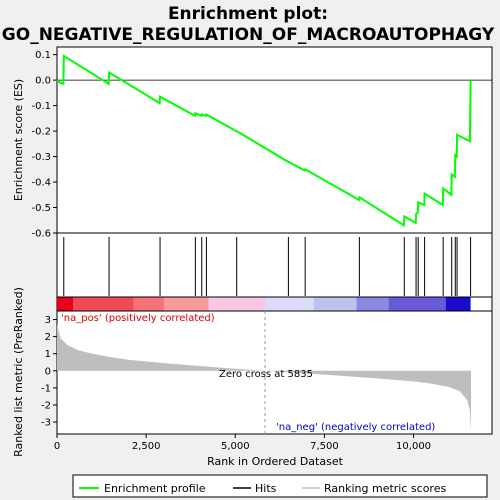  I want to click on metric-y-tick-label: -2, so click(46, 405).